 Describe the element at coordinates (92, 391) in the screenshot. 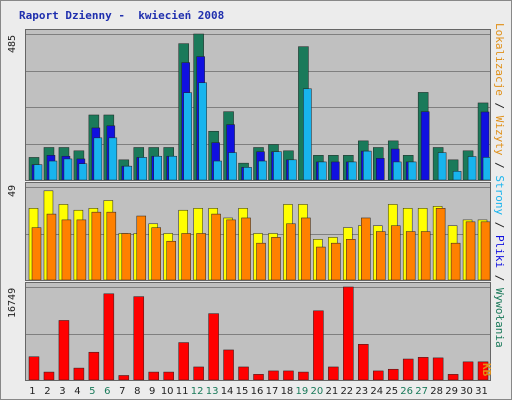

I see `x-tick-label: 5` at that location.